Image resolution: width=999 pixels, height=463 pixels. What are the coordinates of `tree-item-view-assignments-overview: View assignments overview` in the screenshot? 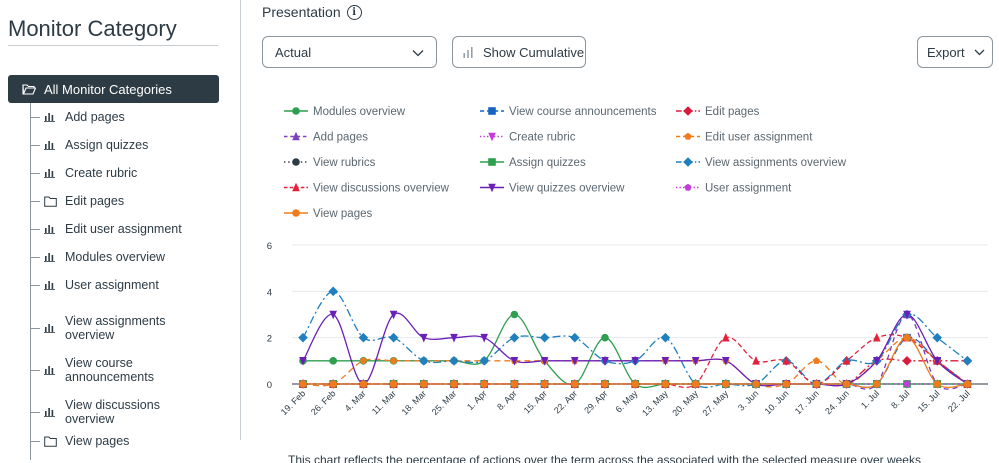 It's located at (110, 328).